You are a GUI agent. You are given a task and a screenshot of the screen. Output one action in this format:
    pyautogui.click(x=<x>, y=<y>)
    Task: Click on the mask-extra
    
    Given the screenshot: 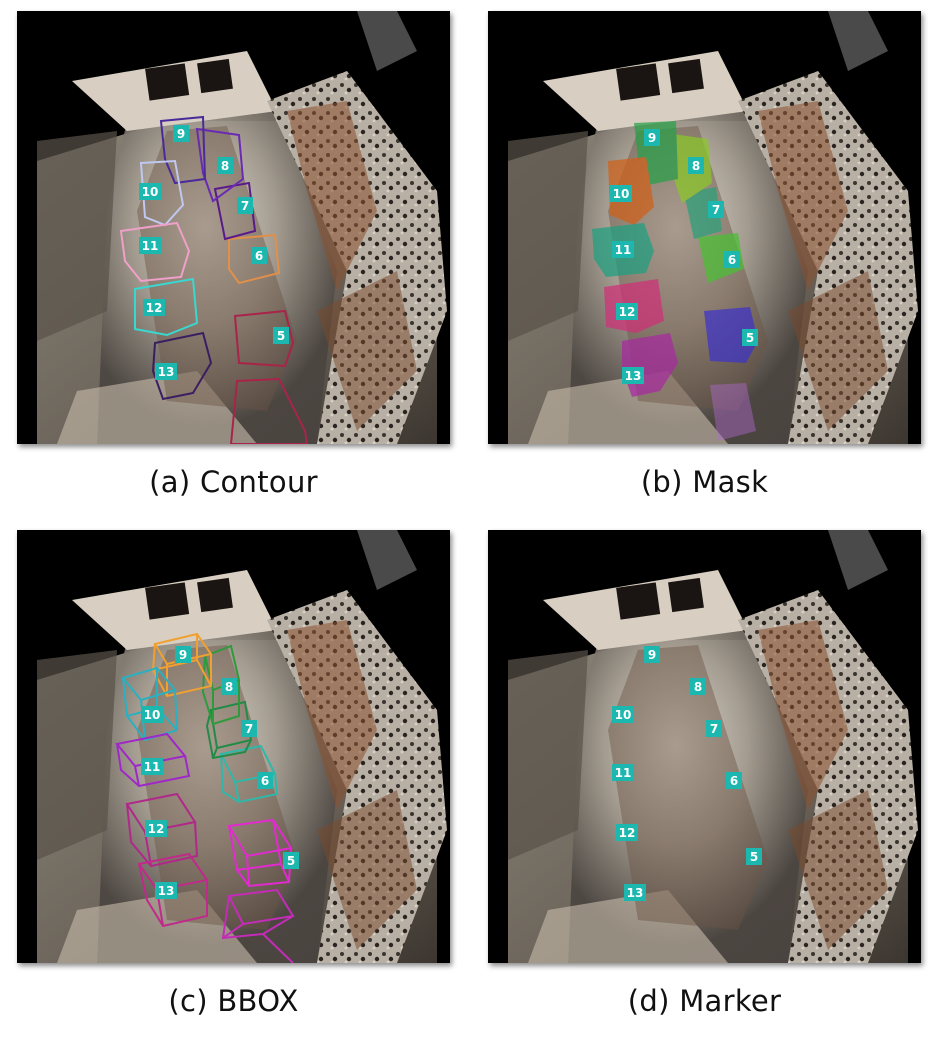 What is the action you would take?
    pyautogui.click(x=733, y=412)
    